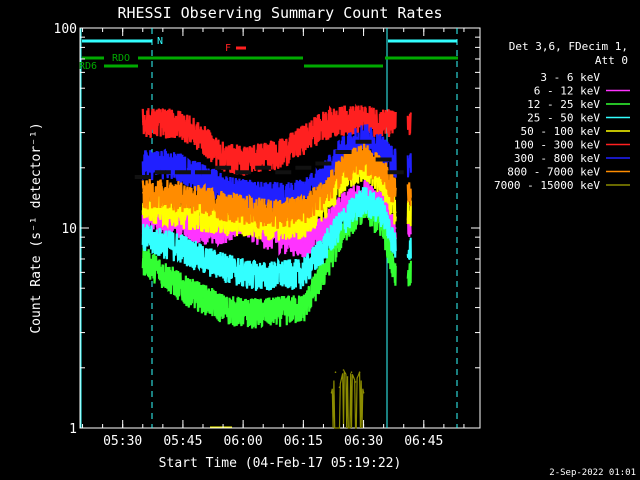 This screenshot has width=640, height=480. Describe the element at coordinates (553, 172) in the screenshot. I see `legend-entry-label: 800 - 7000 keV` at that location.